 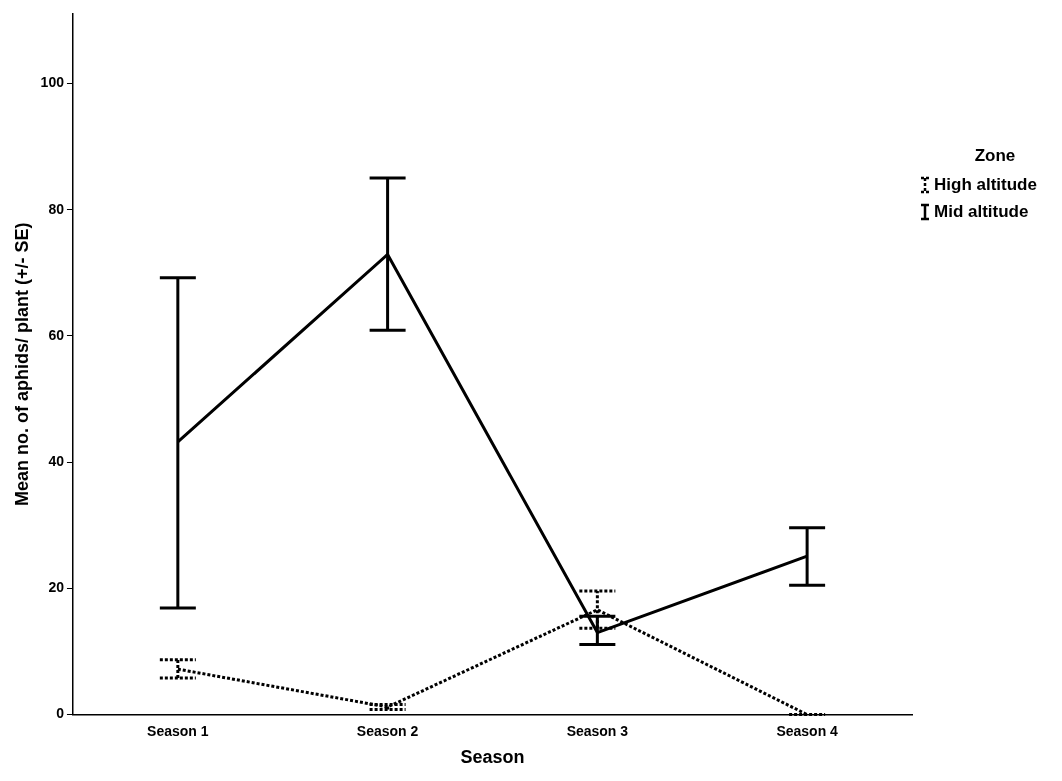 What do you see at coordinates (985, 184) in the screenshot?
I see `legend-label: High altitude` at bounding box center [985, 184].